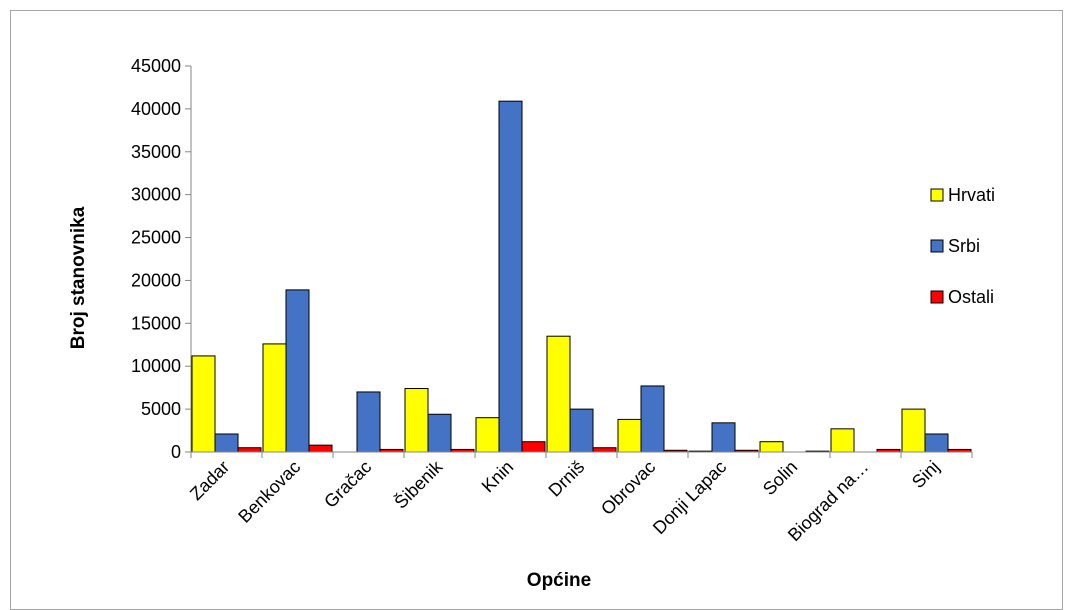  Describe the element at coordinates (156, 323) in the screenshot. I see `y-tick-label: 15000` at that location.